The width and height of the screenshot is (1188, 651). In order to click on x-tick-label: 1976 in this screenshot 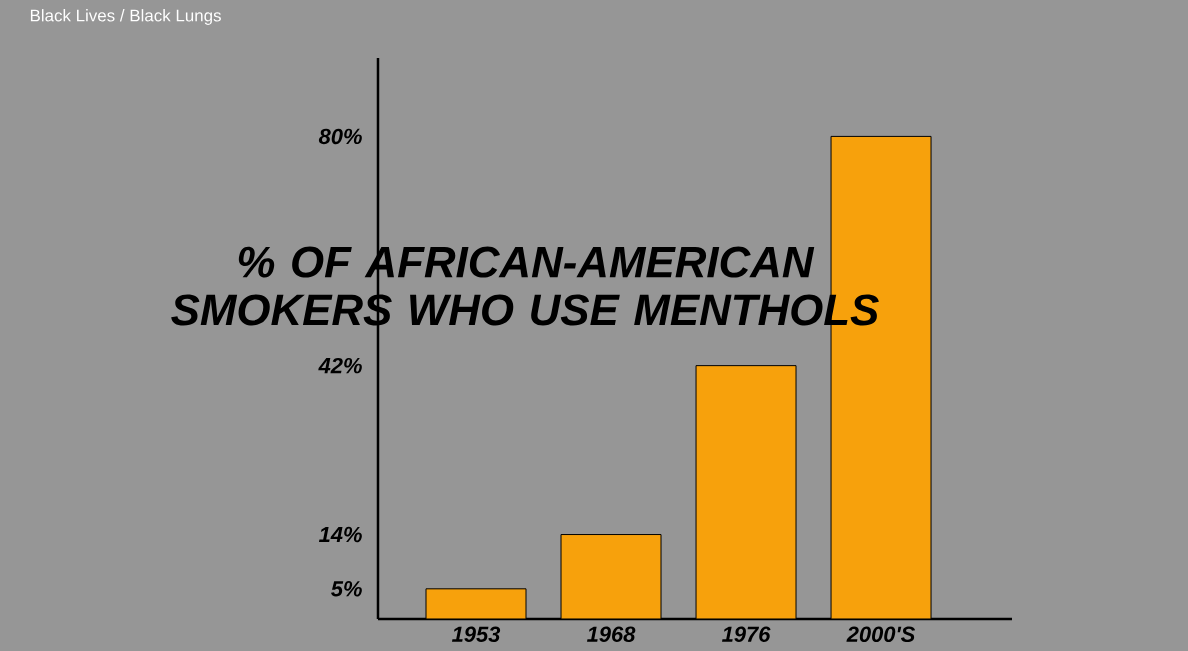, I will do `click(746, 634)`.